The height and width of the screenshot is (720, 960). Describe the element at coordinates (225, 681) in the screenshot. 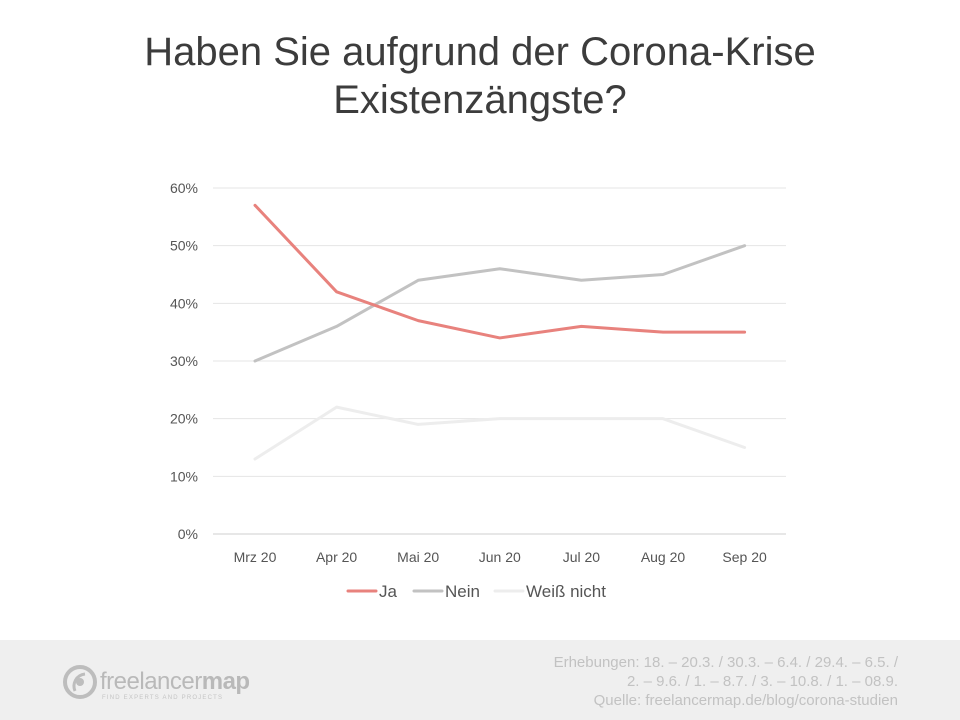

I see `logo-wordmark-bold: map` at that location.